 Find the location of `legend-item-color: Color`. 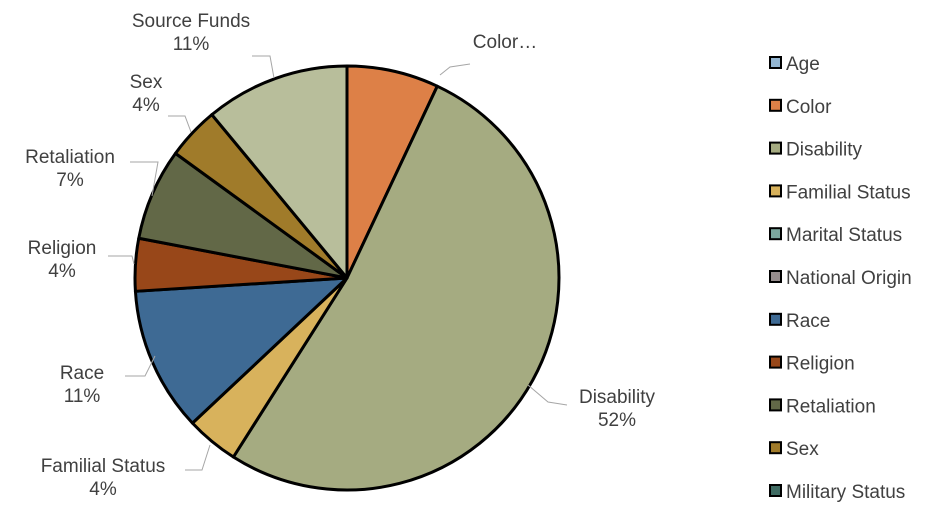

legend-item-color: Color is located at coordinates (800, 107).